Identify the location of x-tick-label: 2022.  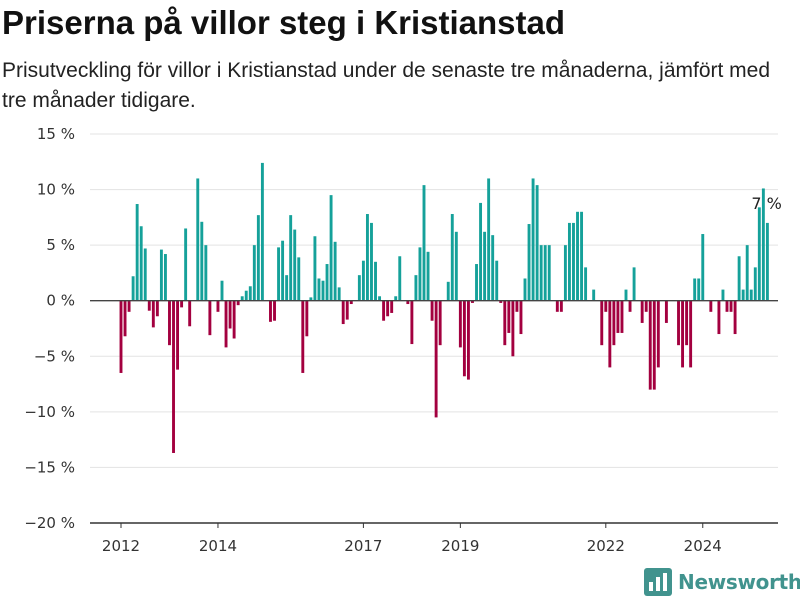
(606, 546).